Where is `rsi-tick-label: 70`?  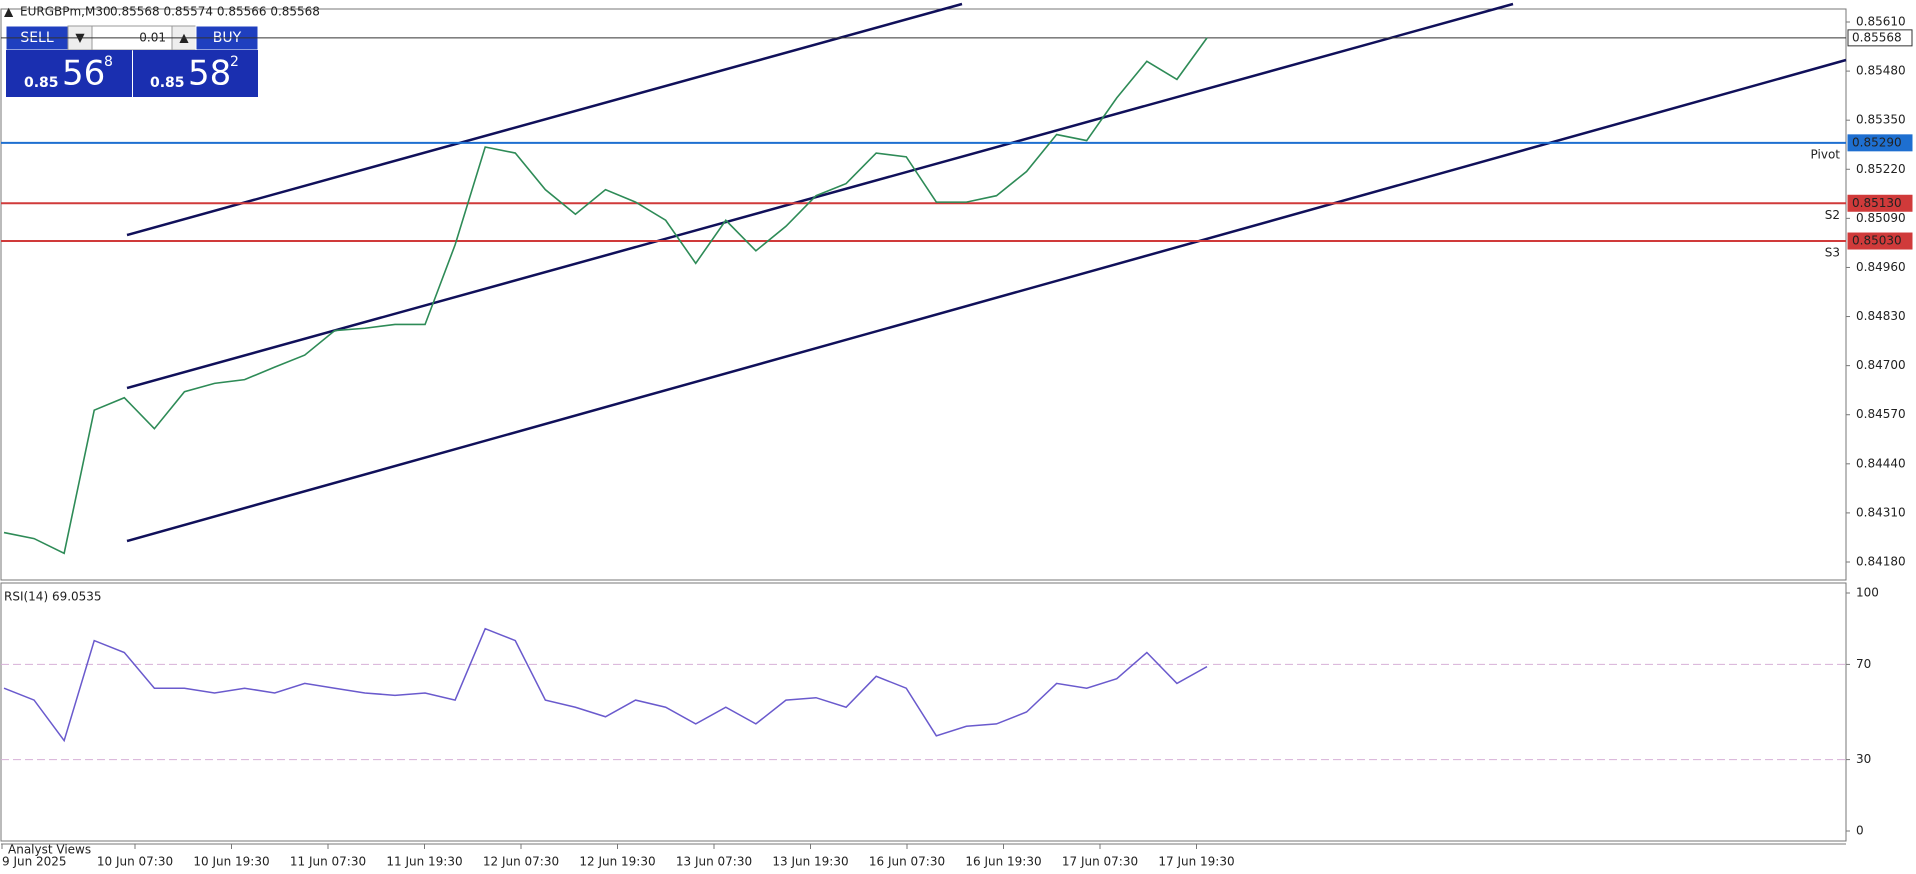 rsi-tick-label: 70 is located at coordinates (1863, 664).